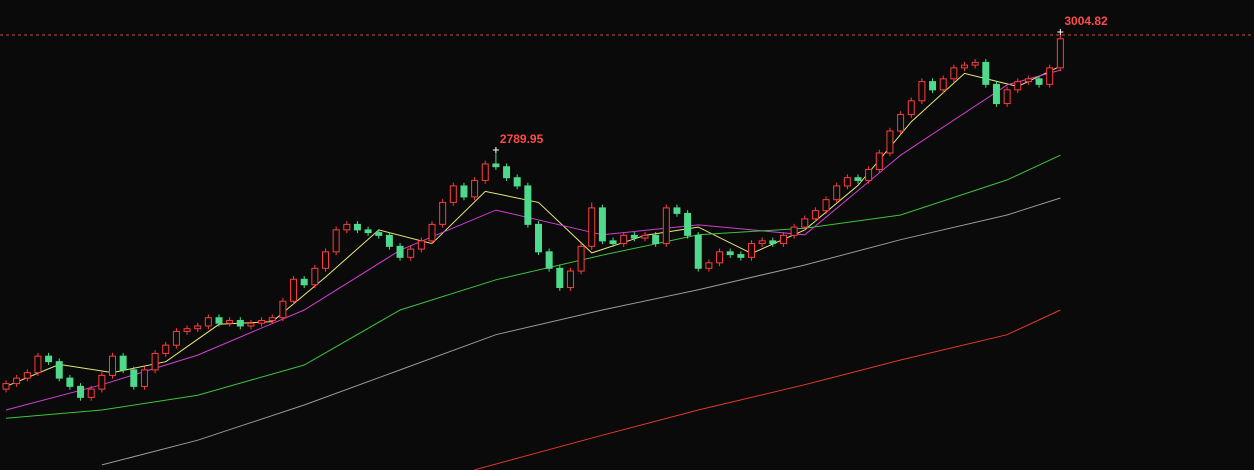 The width and height of the screenshot is (1254, 470). I want to click on high-label: 3004.82, so click(1086, 21).